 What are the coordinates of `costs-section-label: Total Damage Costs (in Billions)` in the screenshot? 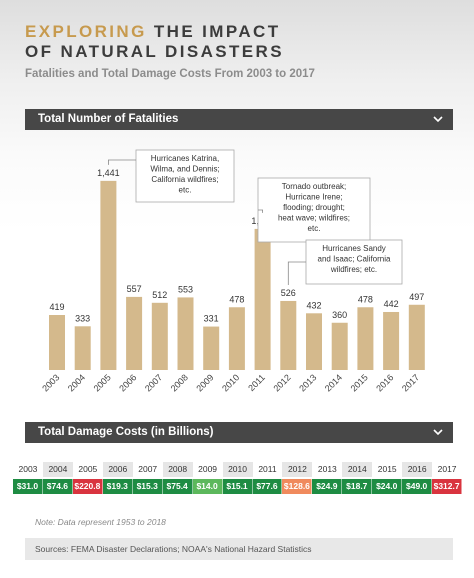 It's located at (126, 432).